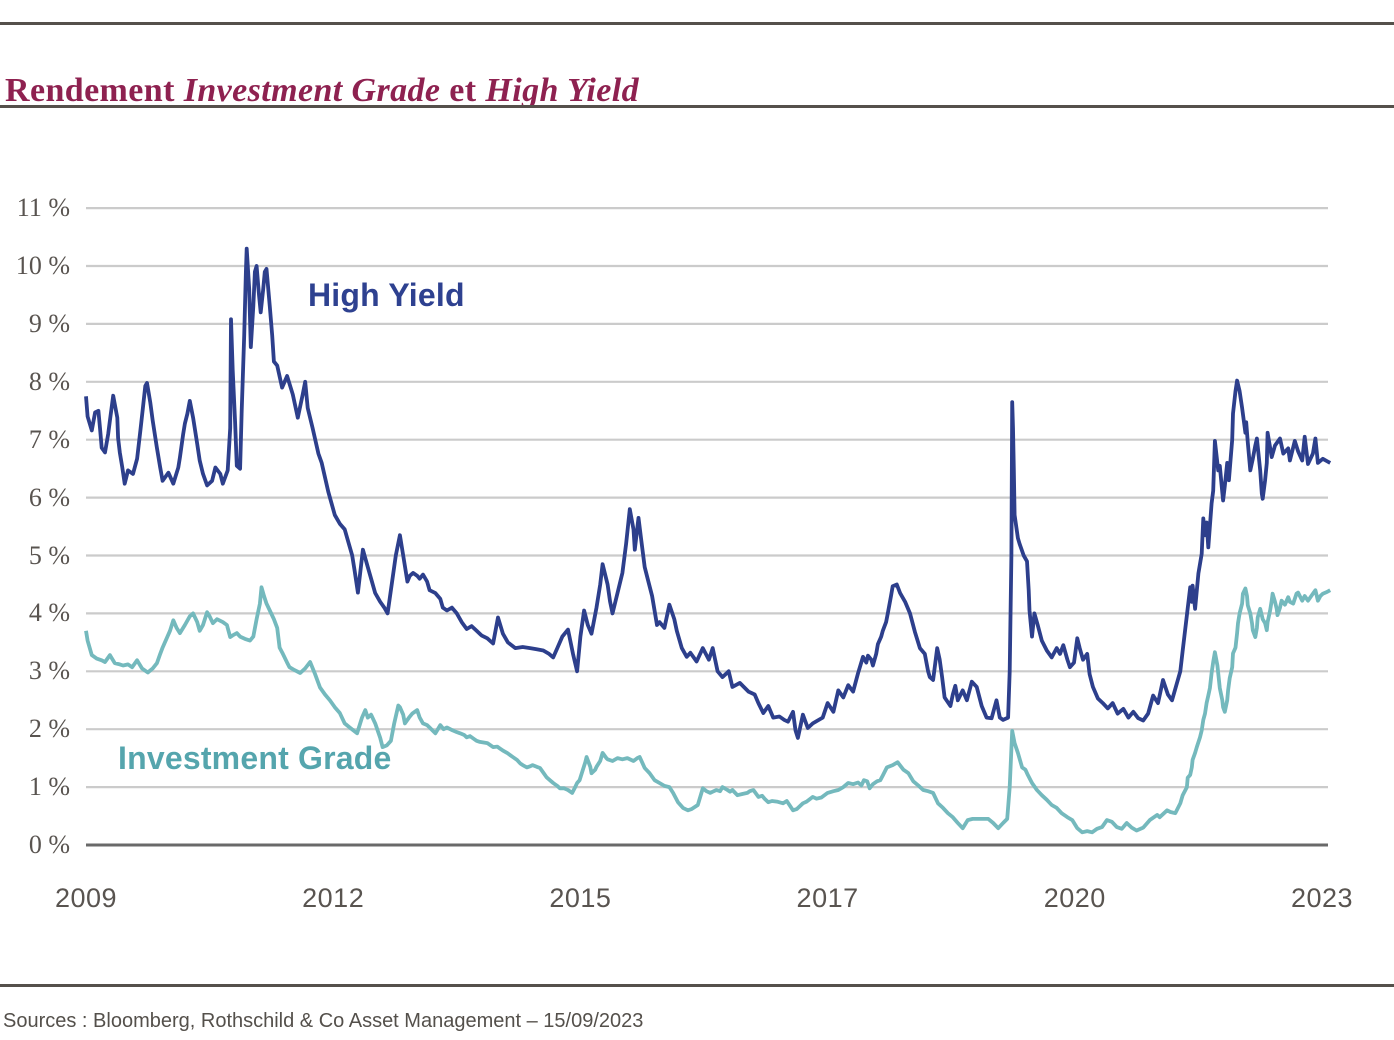 The width and height of the screenshot is (1394, 1040). What do you see at coordinates (697, 106) in the screenshot?
I see `title-bottom-divider-rule` at bounding box center [697, 106].